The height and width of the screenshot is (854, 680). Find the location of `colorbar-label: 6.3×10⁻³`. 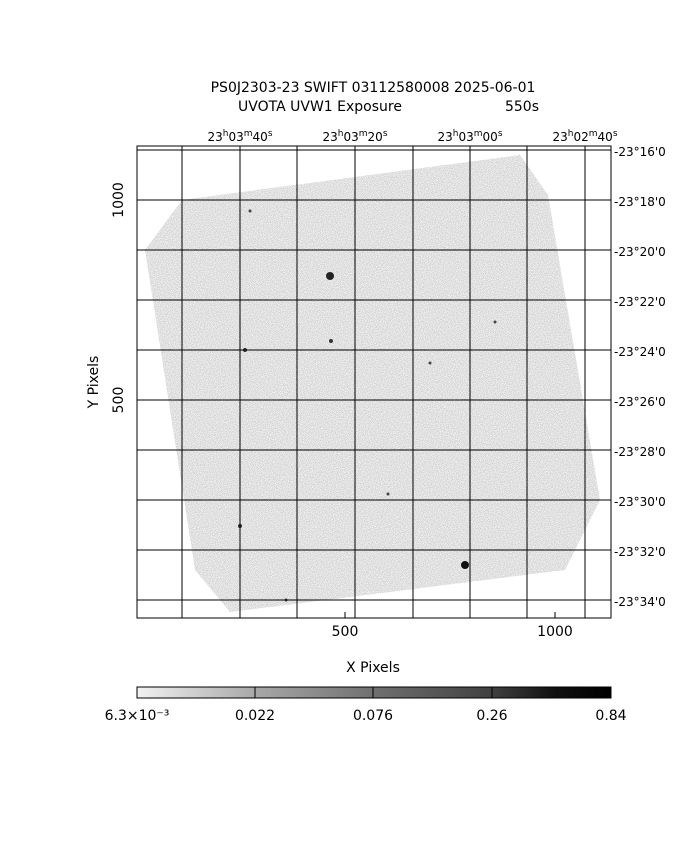

colorbar-label: 6.3×10⁻³ is located at coordinates (137, 716).